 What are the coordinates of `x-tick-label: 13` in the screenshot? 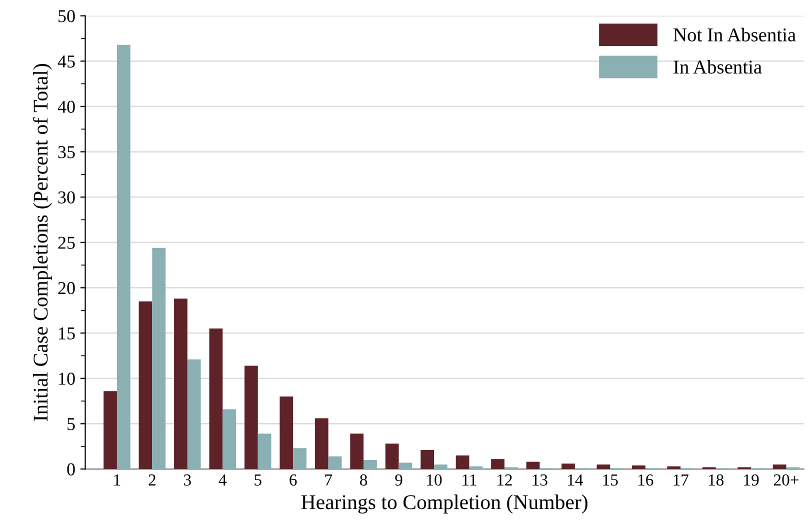 It's located at (540, 480).